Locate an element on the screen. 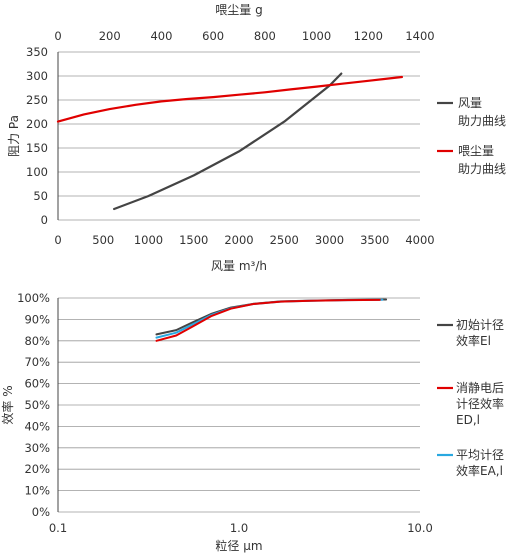 The height and width of the screenshot is (554, 508). y-tick-label: 200 is located at coordinates (37, 124).